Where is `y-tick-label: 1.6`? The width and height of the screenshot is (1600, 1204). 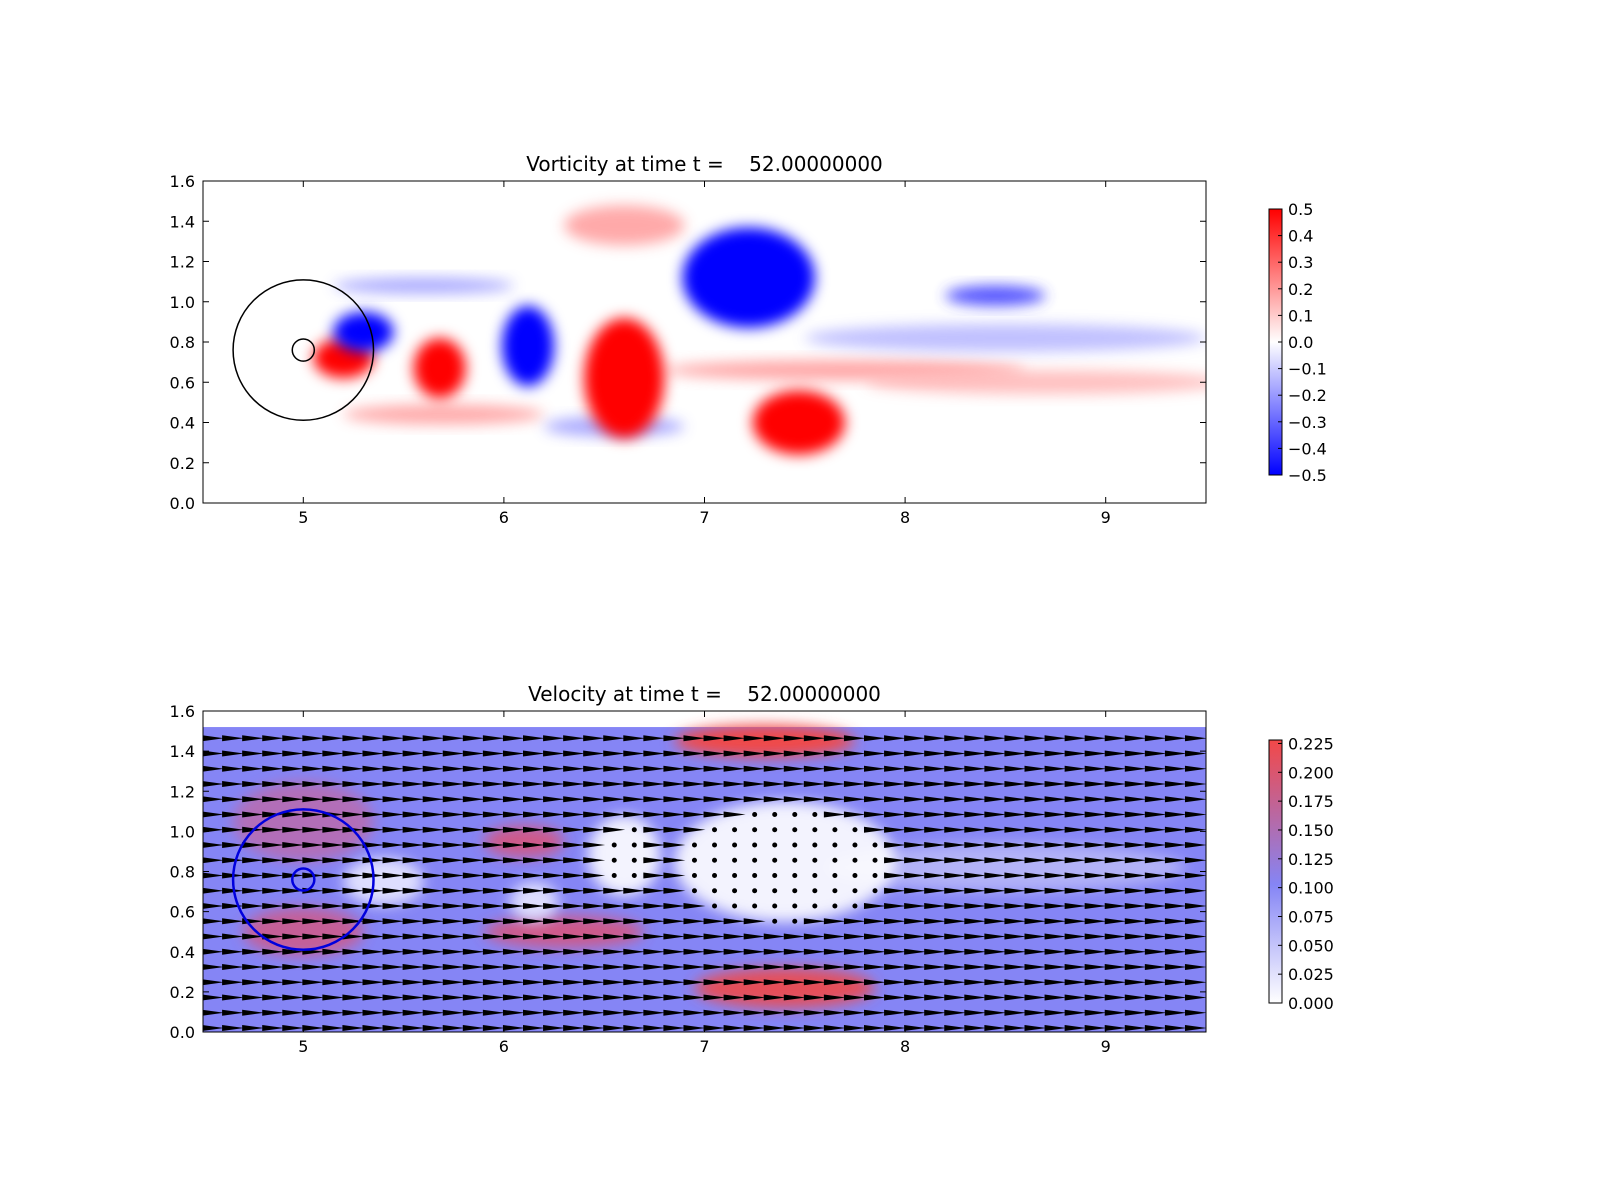
y-tick-label: 1.6 is located at coordinates (182, 711).